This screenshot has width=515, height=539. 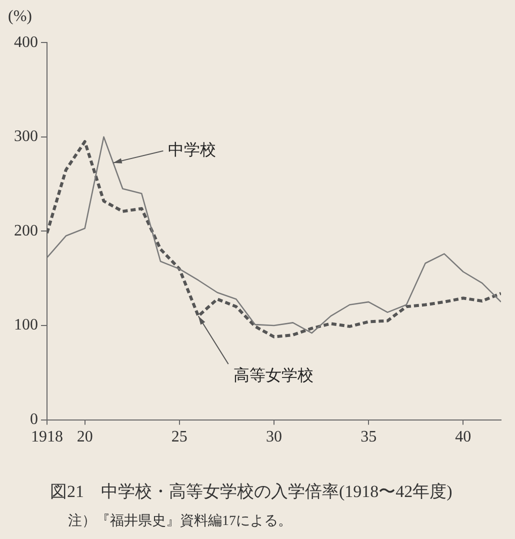 I want to click on x-tick-label: 40, so click(x=463, y=437).